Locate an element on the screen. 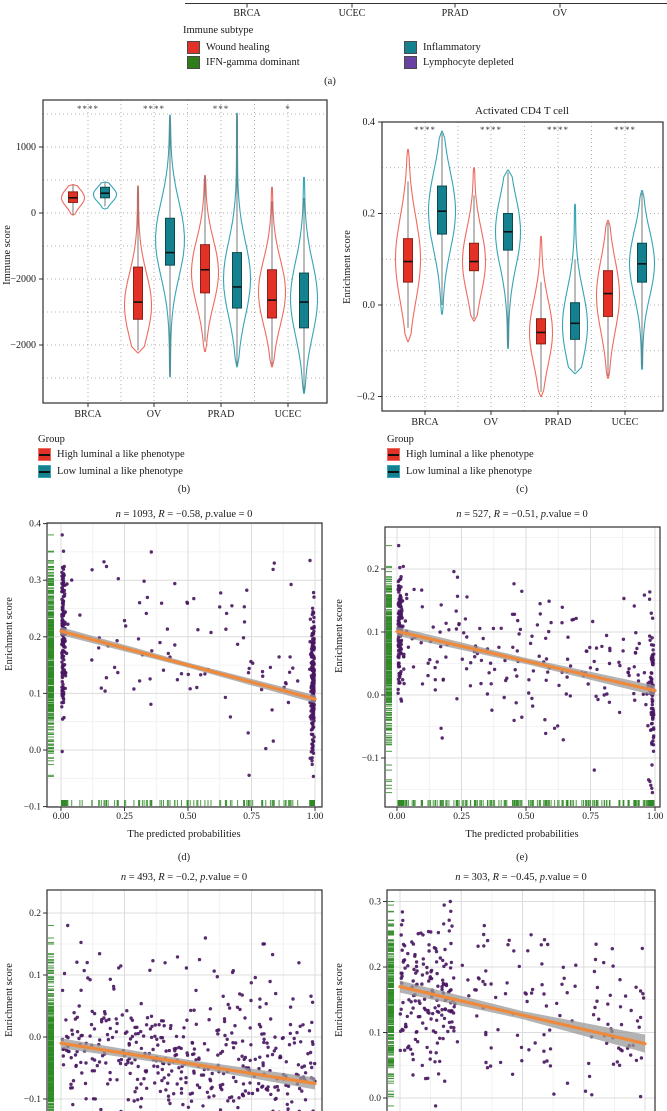 This screenshot has width=667, height=1111. significance-stars: *** is located at coordinates (221, 109).